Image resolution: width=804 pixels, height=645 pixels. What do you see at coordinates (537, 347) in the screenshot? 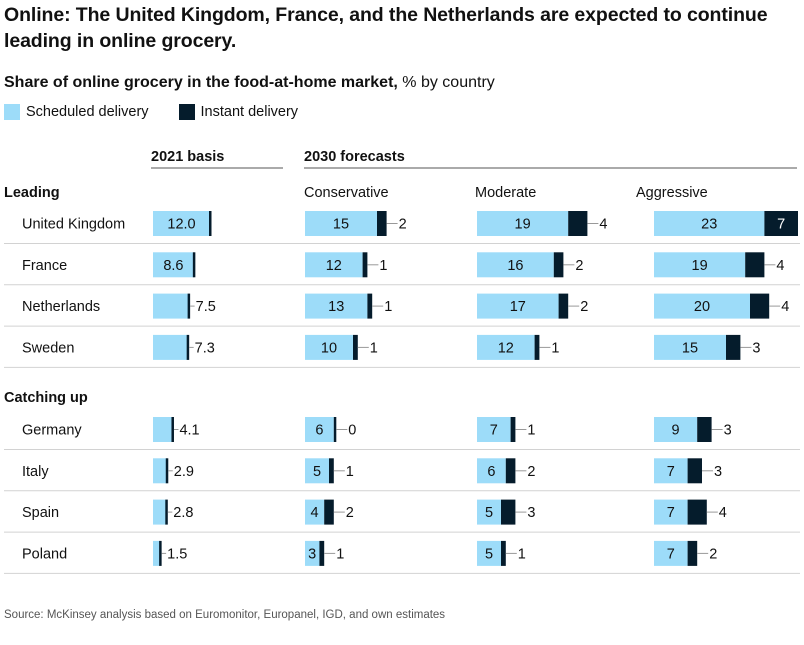
I see `bar-moderate-instant-sweden` at bounding box center [537, 347].